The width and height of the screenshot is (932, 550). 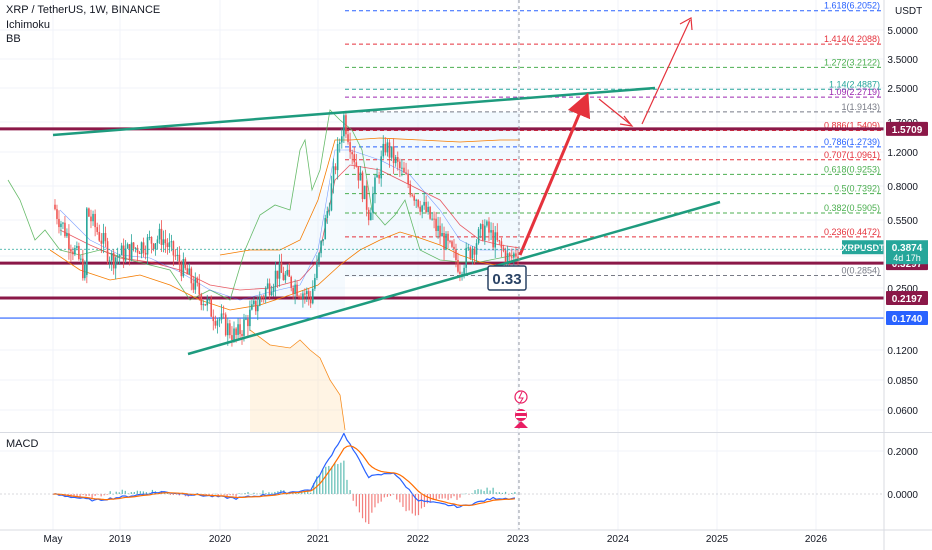 What do you see at coordinates (354, 111) in the screenshot?
I see `upper-trendline` at bounding box center [354, 111].